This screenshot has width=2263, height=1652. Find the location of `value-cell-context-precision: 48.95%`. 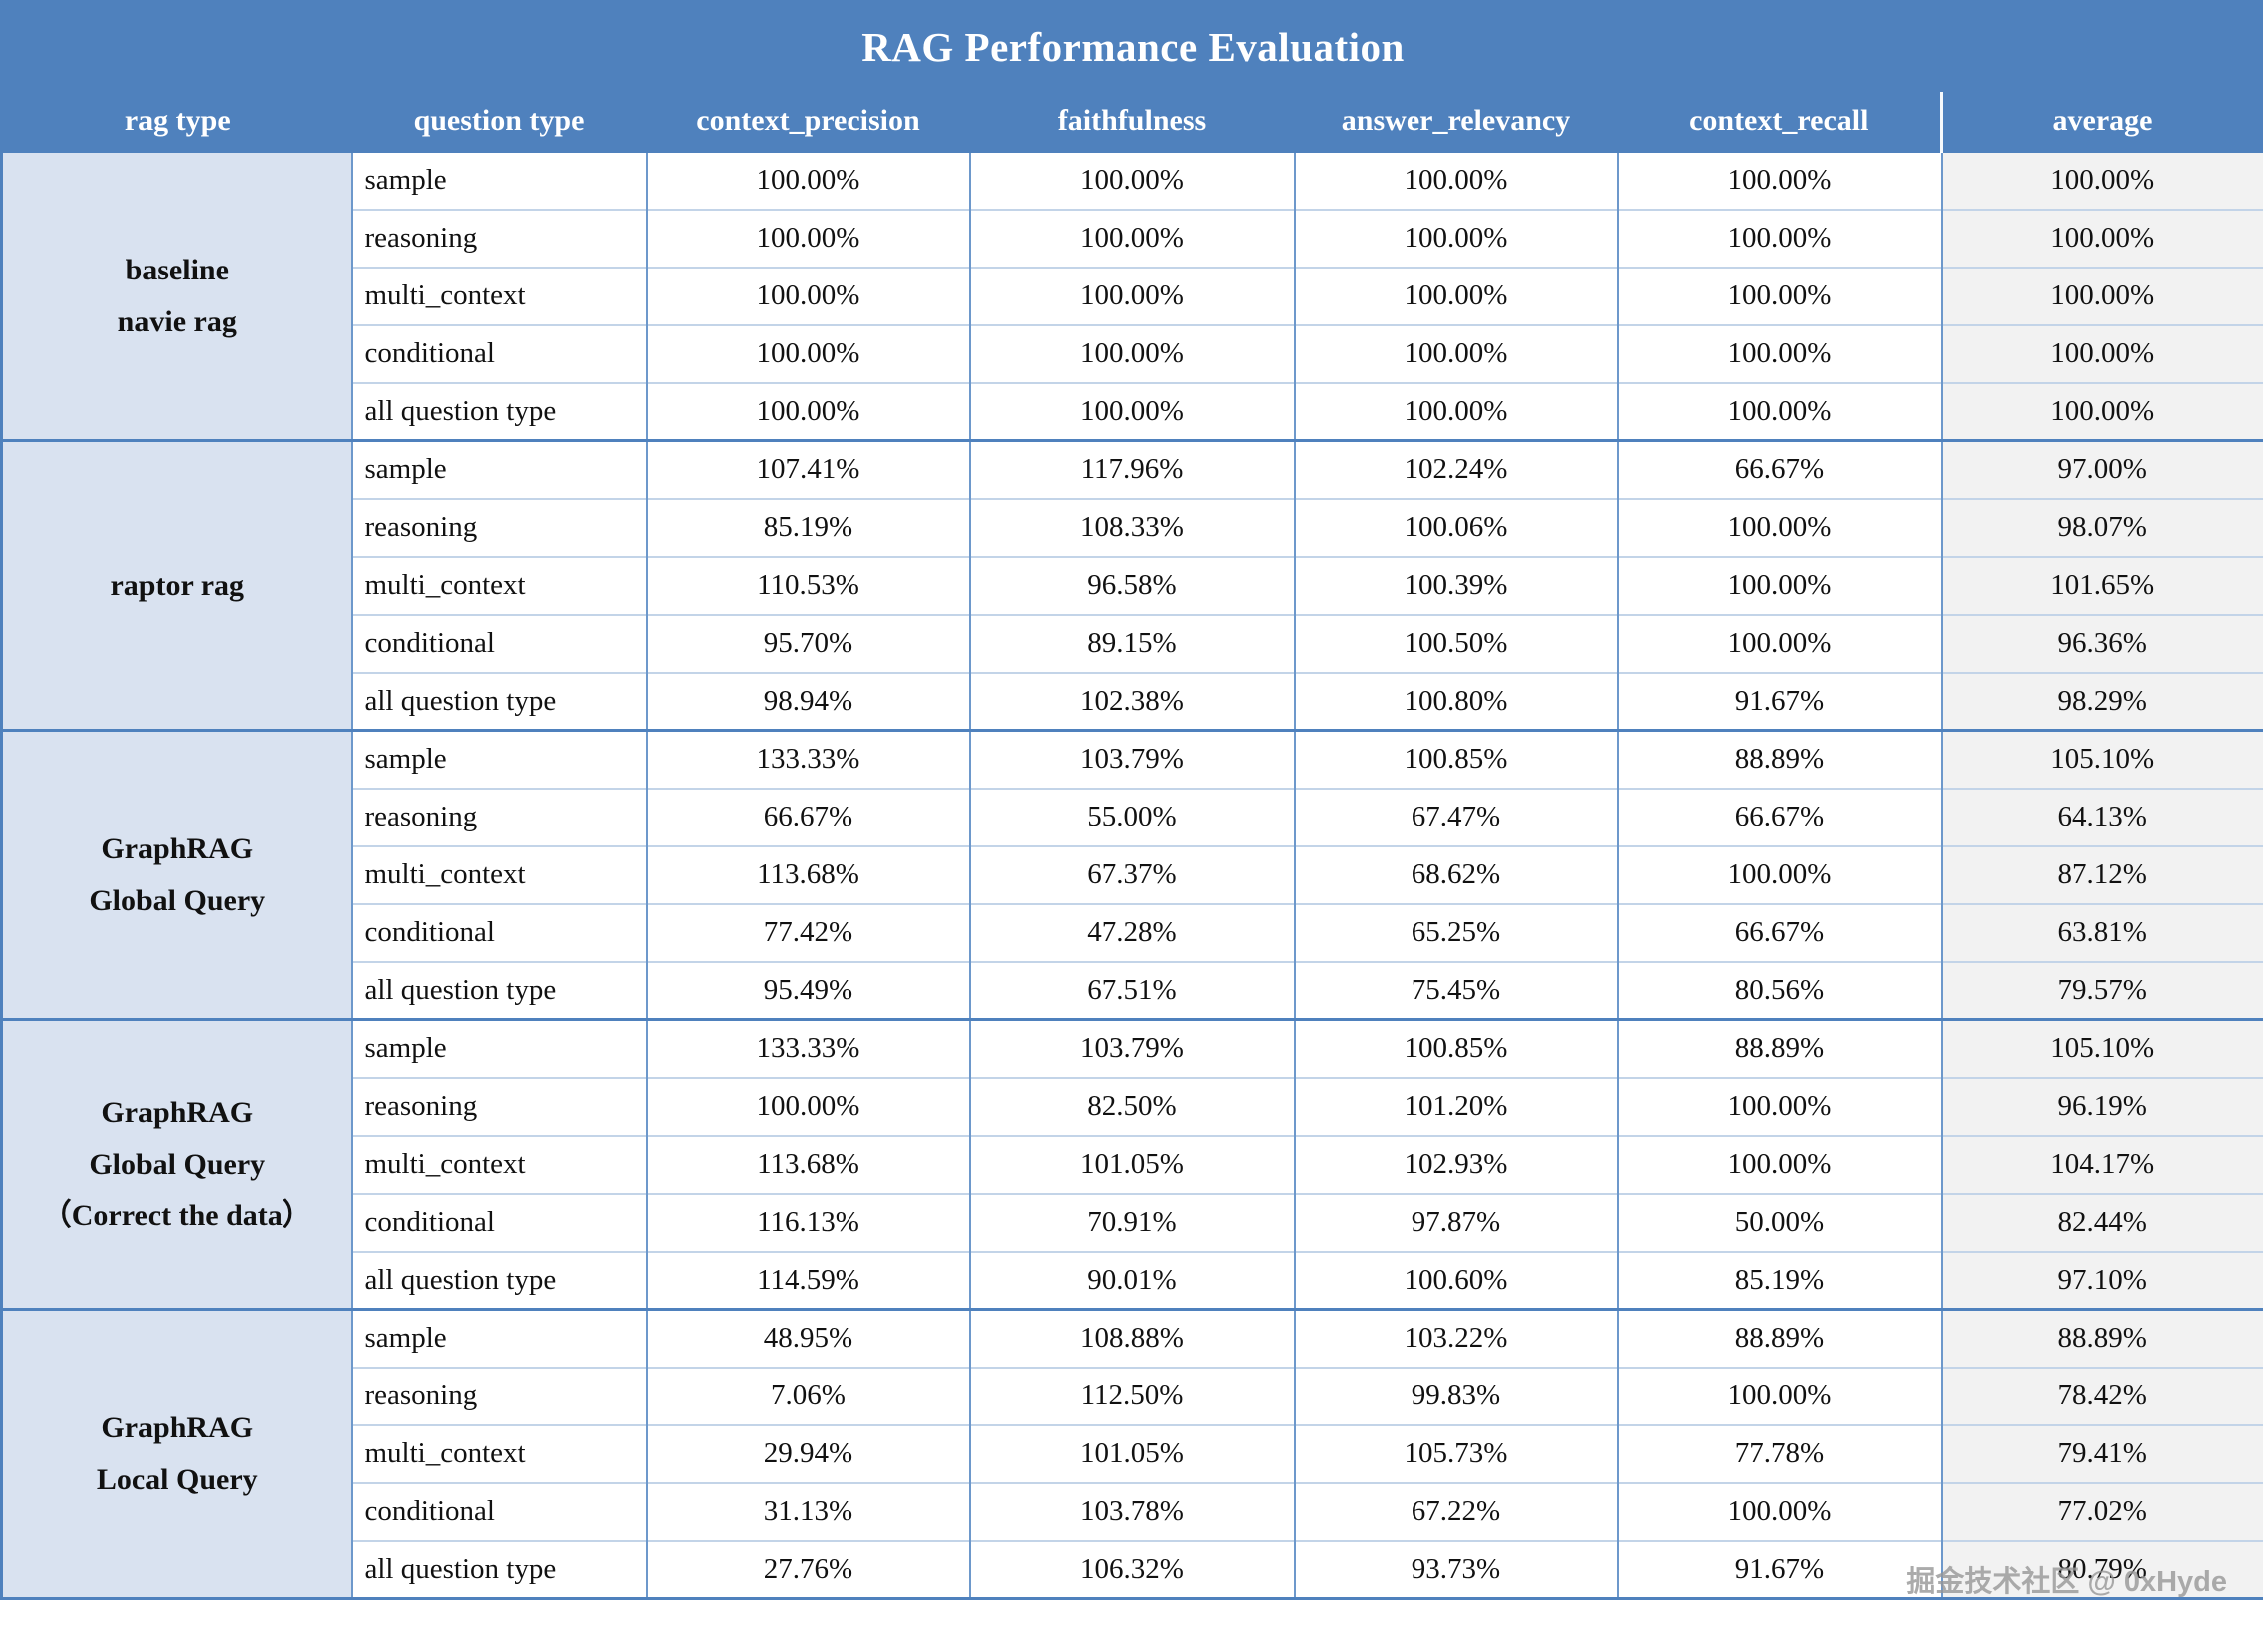

value-cell-context-precision: 48.95% is located at coordinates (807, 1338).